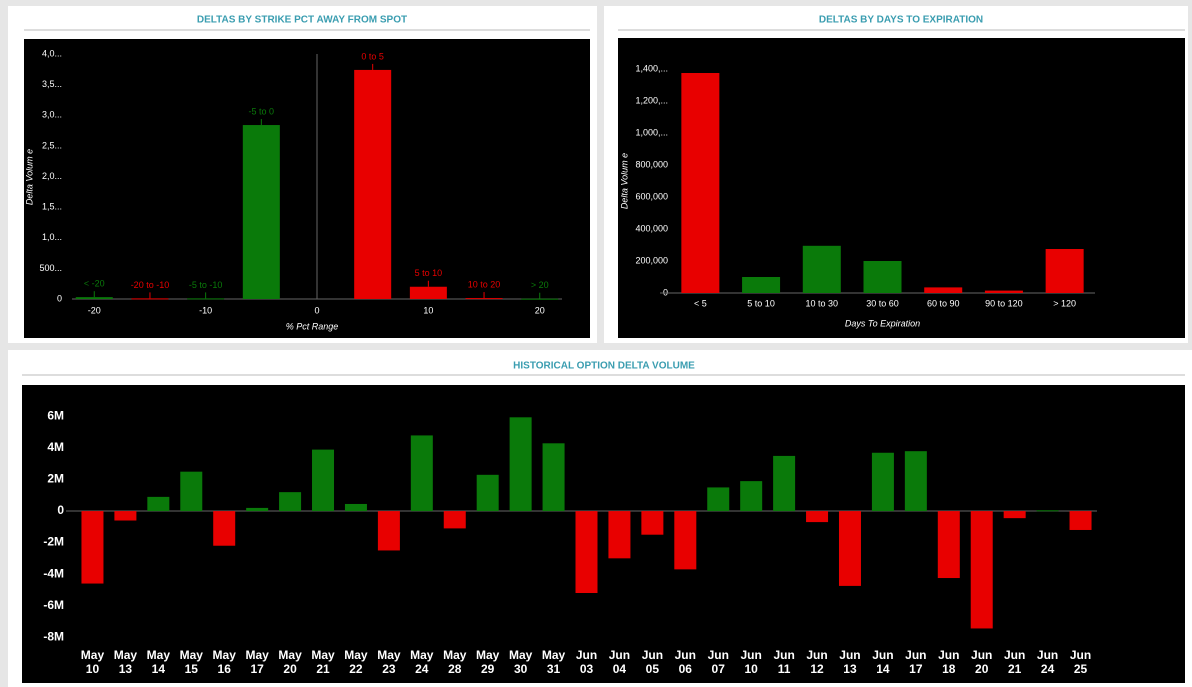  I want to click on x-tick-label: Jun 13, so click(850, 662).